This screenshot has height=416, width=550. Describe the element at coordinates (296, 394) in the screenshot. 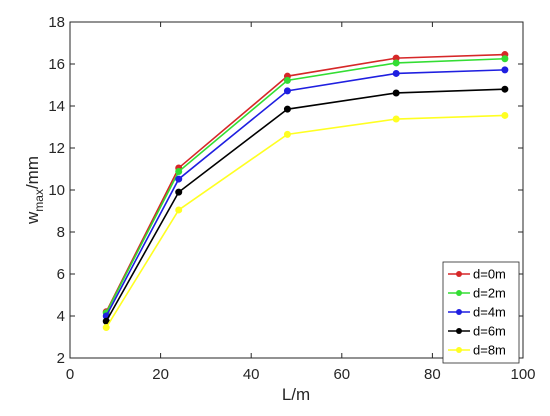

I see `x-axis-label: L/m` at that location.